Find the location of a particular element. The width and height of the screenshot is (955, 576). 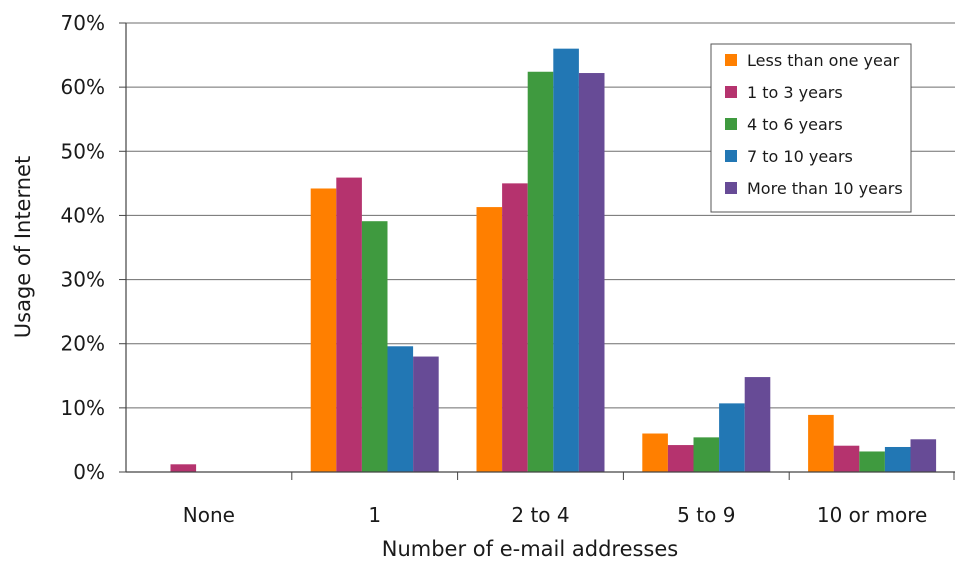

legend-label: Less than one year is located at coordinates (823, 60).